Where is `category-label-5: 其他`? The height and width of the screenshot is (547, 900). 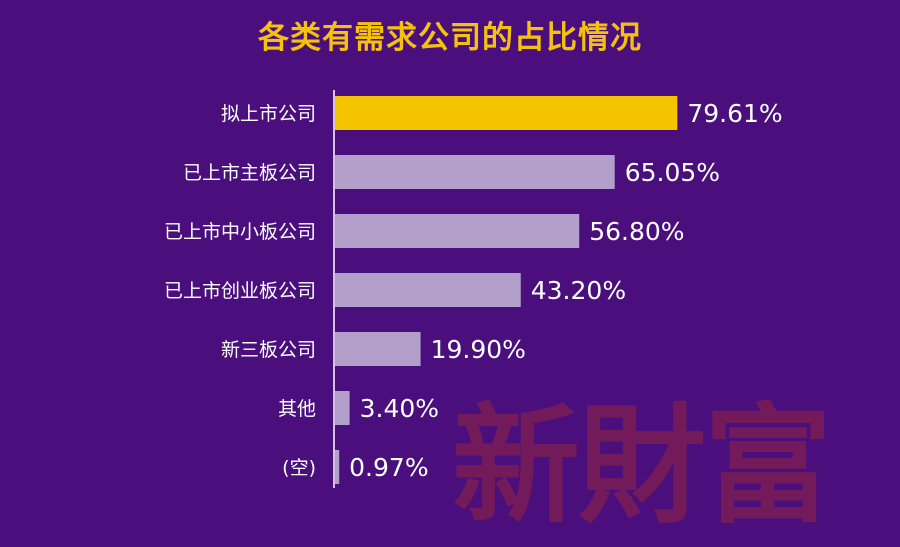
category-label-5: 其他 is located at coordinates (297, 409).